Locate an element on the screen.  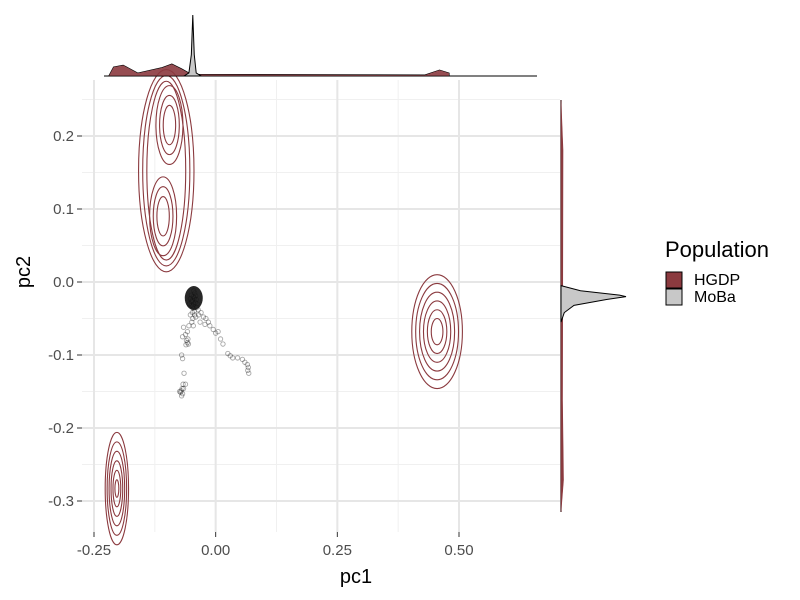
marginal-y-moba is located at coordinates (593, 304).